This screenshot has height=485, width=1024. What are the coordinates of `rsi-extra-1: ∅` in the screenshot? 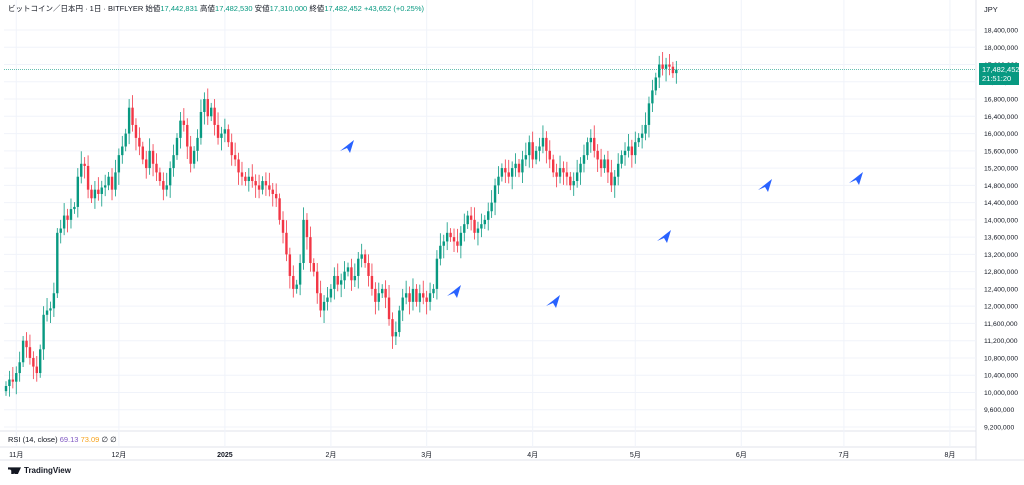 It's located at (104, 439).